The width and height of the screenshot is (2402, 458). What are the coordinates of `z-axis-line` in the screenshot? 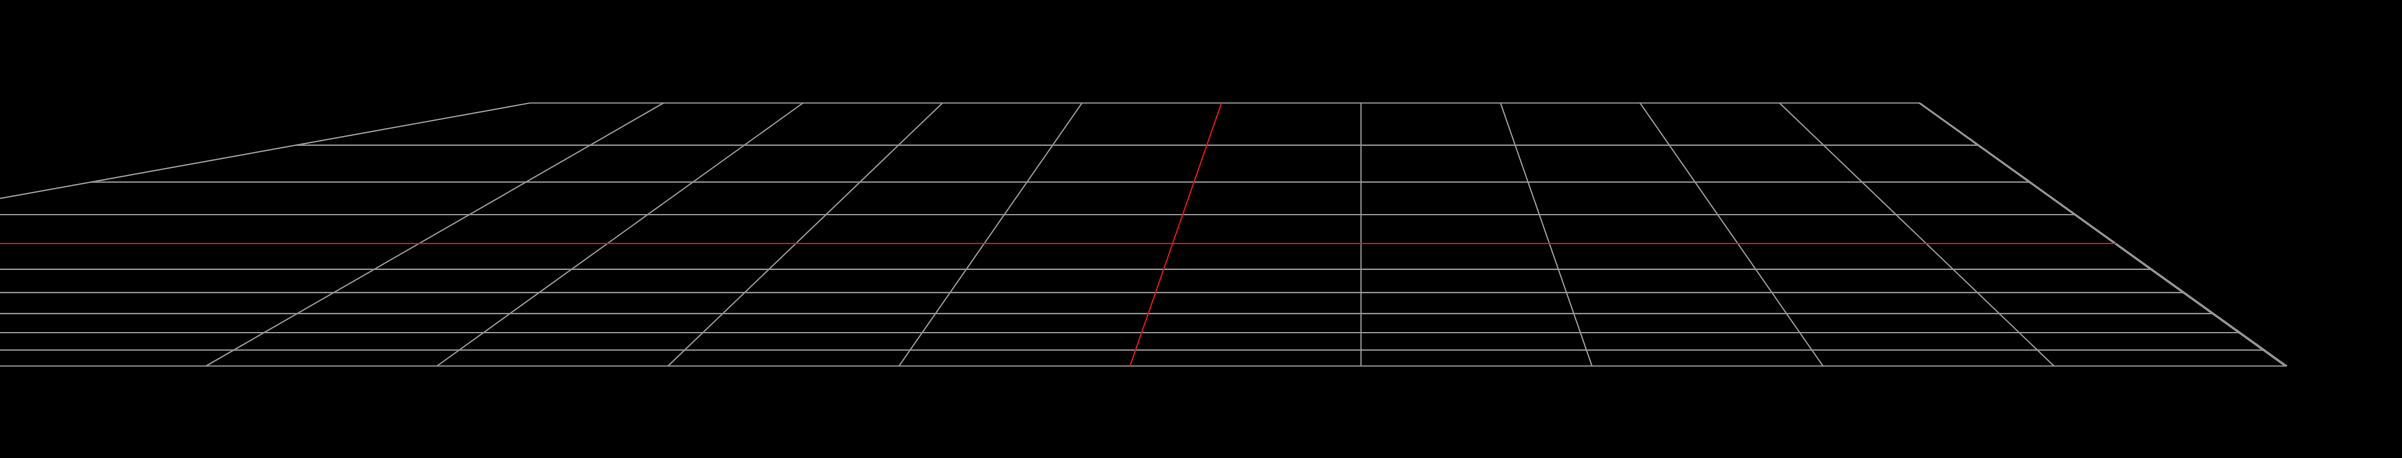 It's located at (1176, 234).